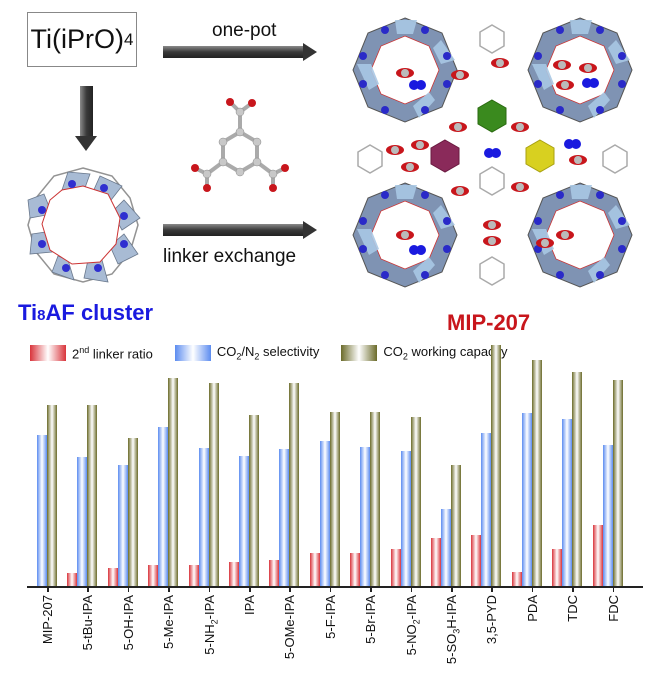 This screenshot has width=660, height=675. Describe the element at coordinates (99, 312) in the screenshot. I see `cluster-label-post: AF cluster` at that location.